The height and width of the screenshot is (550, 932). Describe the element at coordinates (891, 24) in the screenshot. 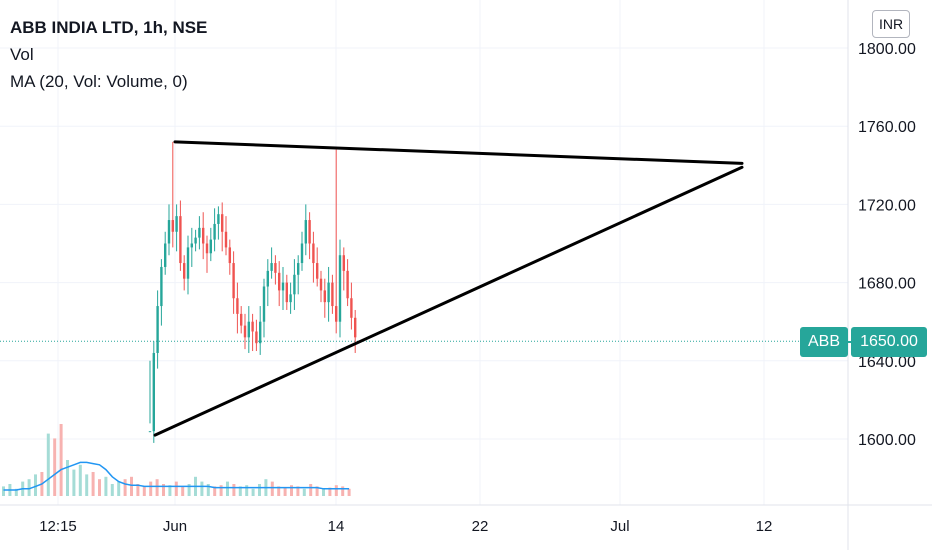

I see `currency-button: INR` at that location.